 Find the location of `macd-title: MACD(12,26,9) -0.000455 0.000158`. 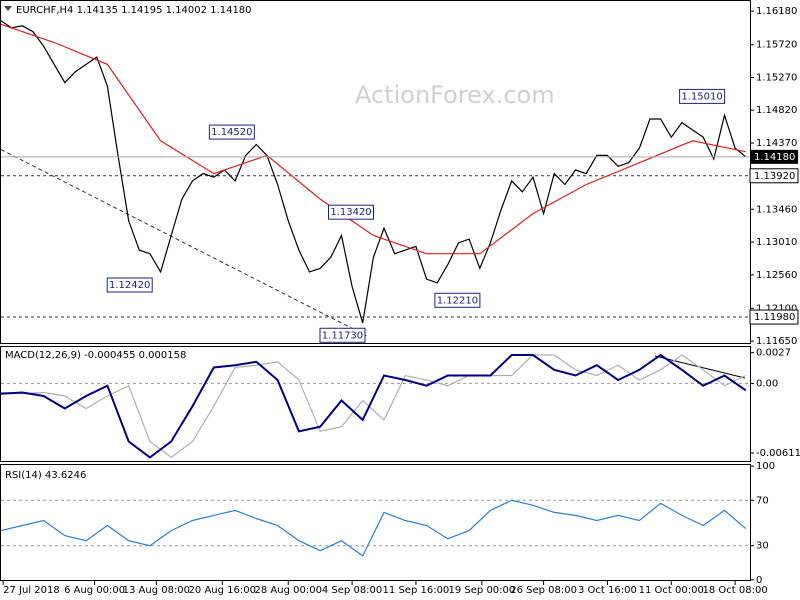

macd-title: MACD(12,26,9) -0.000455 0.000158 is located at coordinates (95, 355).